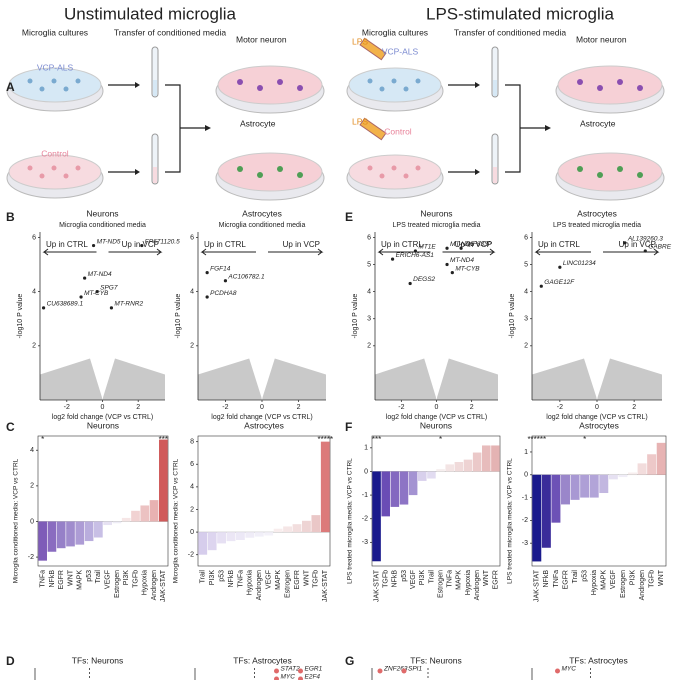 This screenshot has height=680, width=680. What do you see at coordinates (598, 660) in the screenshot?
I see `tf-title: TFs: Astrocytes` at bounding box center [598, 660].